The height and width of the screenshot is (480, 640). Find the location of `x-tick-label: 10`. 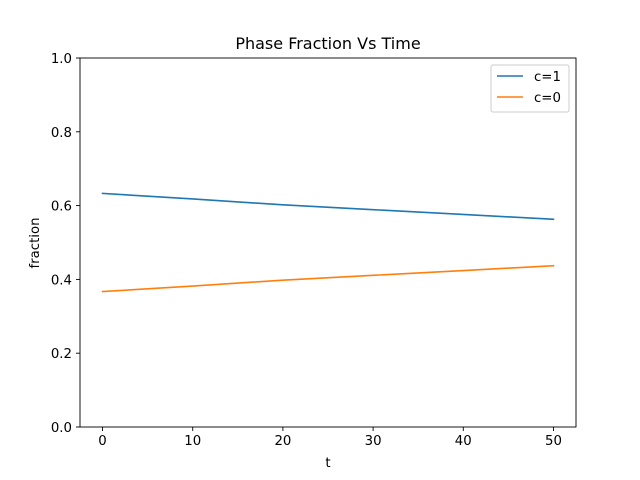

x-tick-label: 10 is located at coordinates (192, 441).